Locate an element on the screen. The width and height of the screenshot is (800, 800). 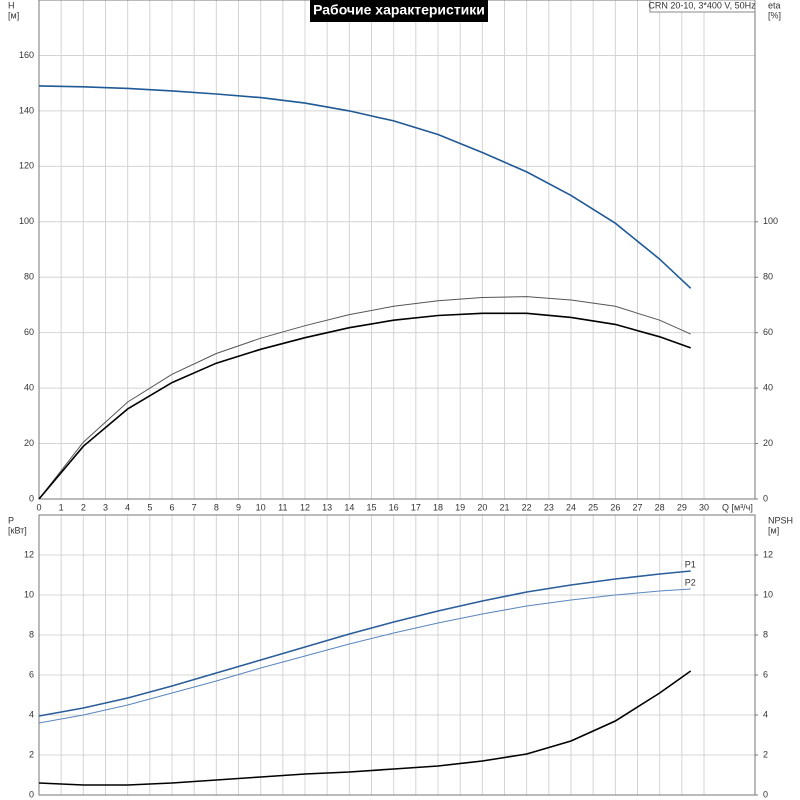
x-tick-label: 20 is located at coordinates (482, 507).